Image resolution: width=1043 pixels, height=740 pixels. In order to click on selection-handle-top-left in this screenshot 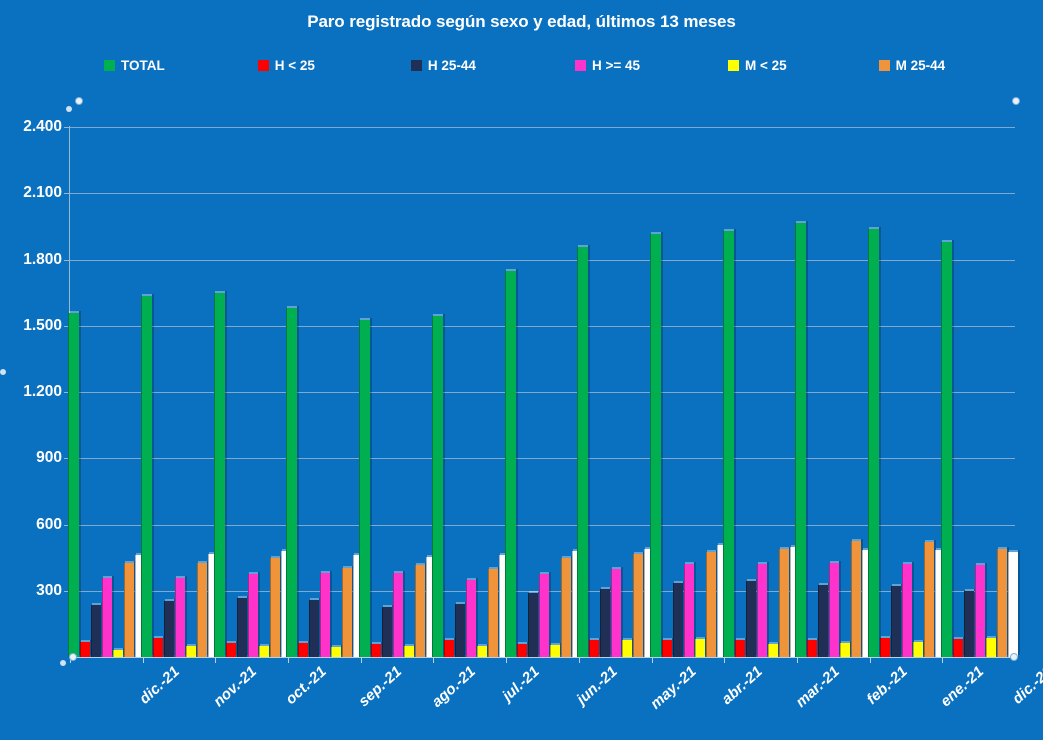, I will do `click(79, 101)`.